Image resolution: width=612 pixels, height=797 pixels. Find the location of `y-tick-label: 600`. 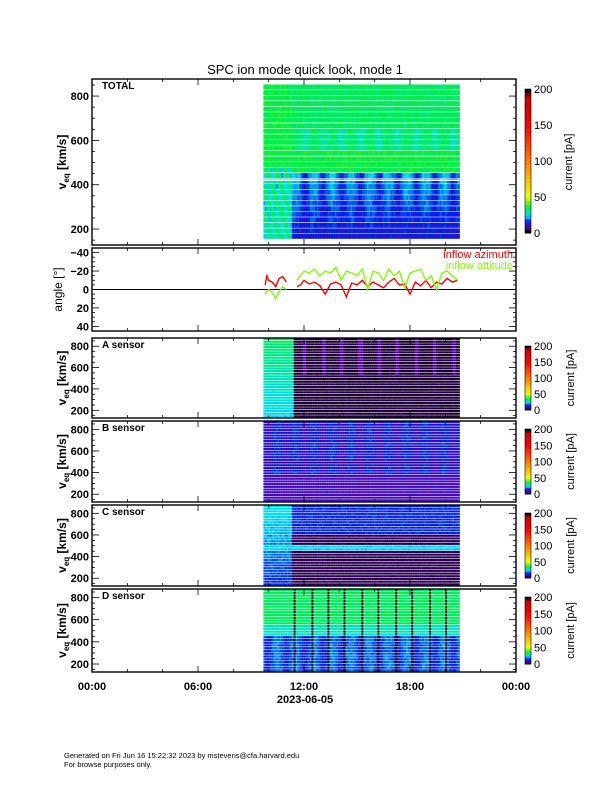

y-tick-label: 600 is located at coordinates (80, 141).